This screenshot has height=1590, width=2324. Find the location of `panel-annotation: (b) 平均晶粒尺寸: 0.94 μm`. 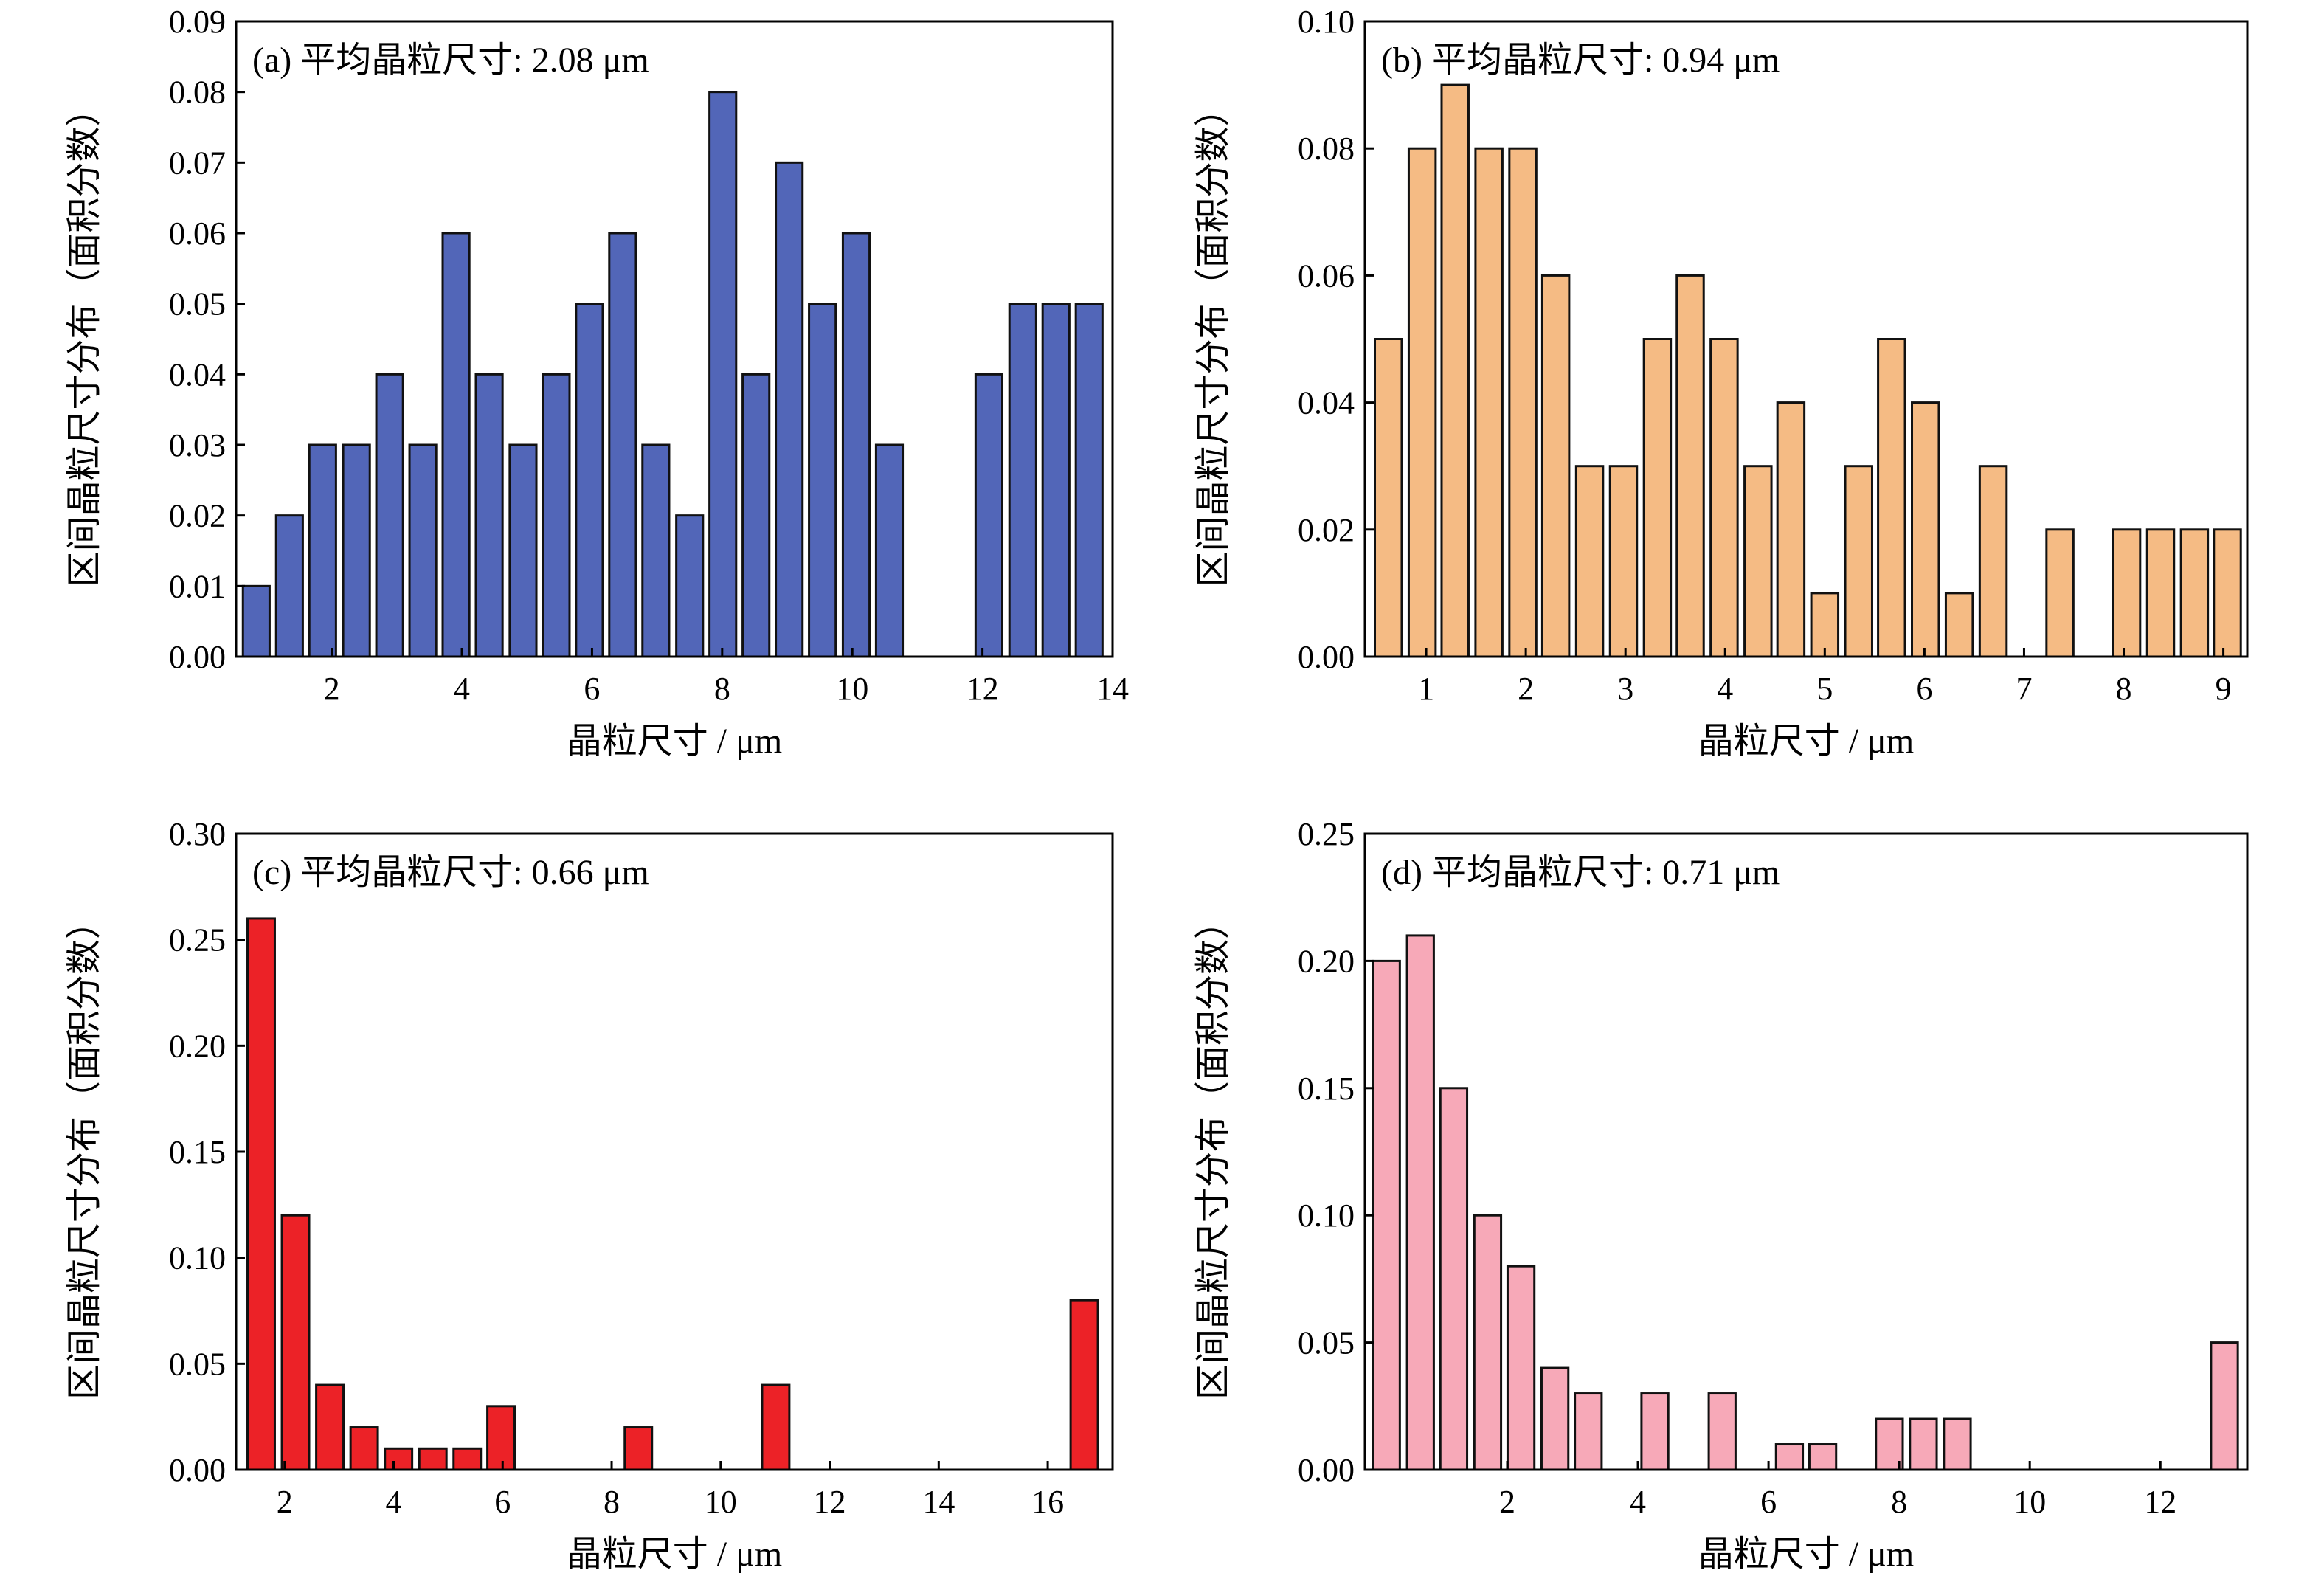

panel-annotation: (b) 平均晶粒尺寸: 0.94 μm is located at coordinates (1580, 61).